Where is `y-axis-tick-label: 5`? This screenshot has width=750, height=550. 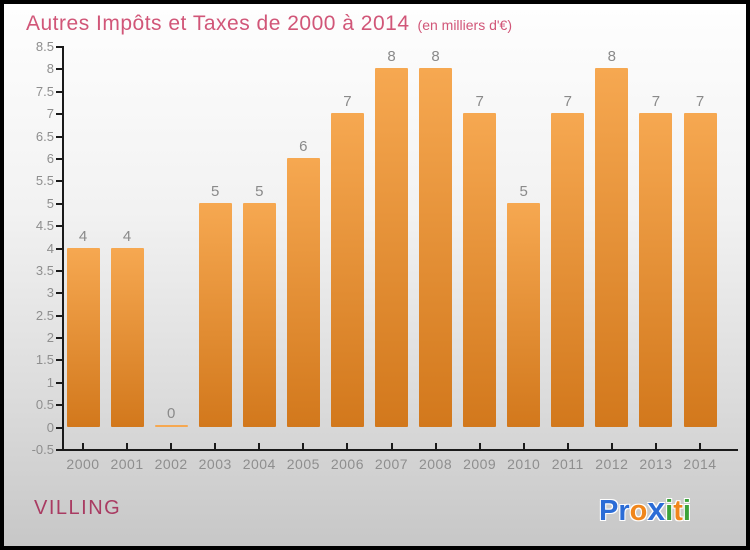
y-axis-tick-label: 5 is located at coordinates (50, 203).